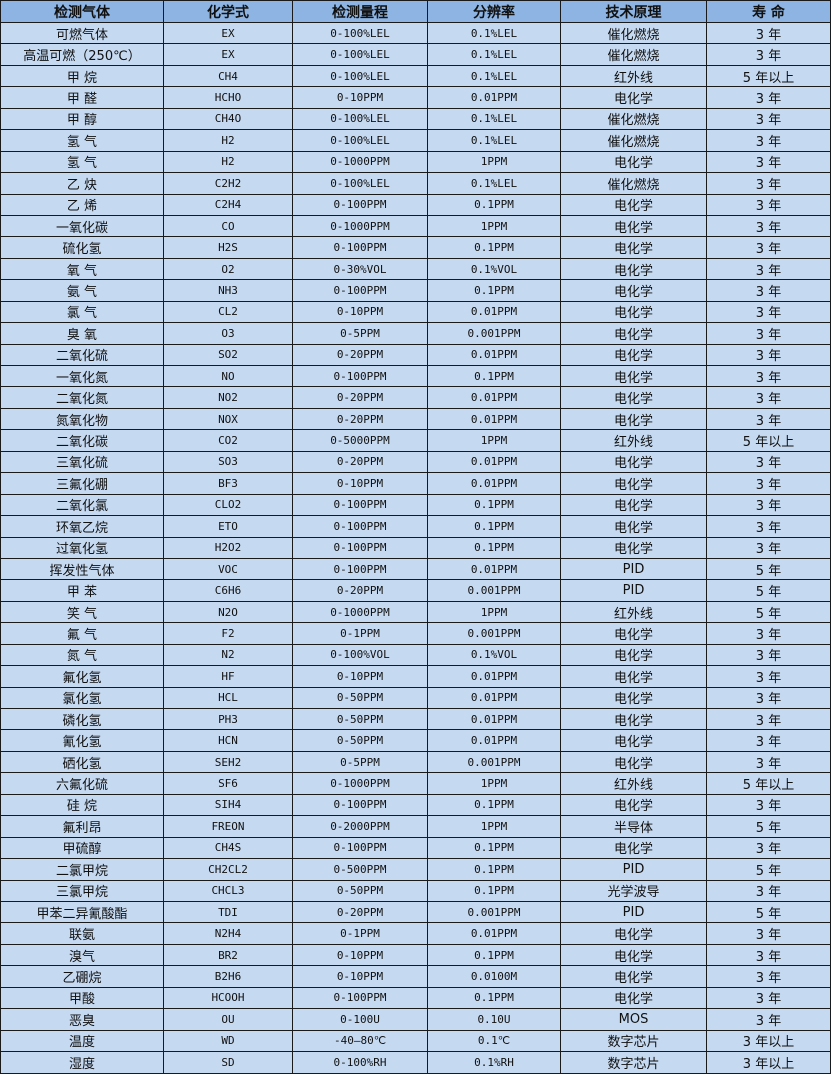 Image resolution: width=831 pixels, height=1075 pixels. What do you see at coordinates (82, 355) in the screenshot?
I see `cell-gas: 二氧化硫` at bounding box center [82, 355].